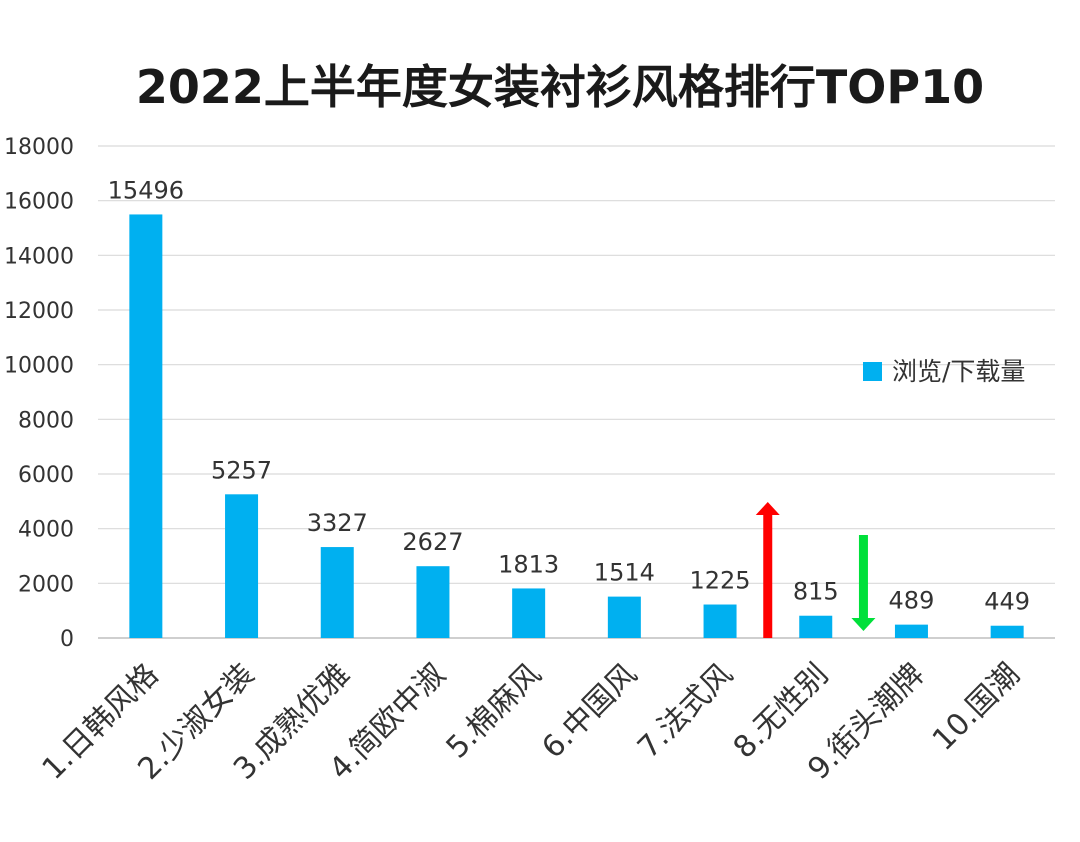 The height and width of the screenshot is (842, 1080). What do you see at coordinates (67, 639) in the screenshot?
I see `y-tick-label: 0` at bounding box center [67, 639].